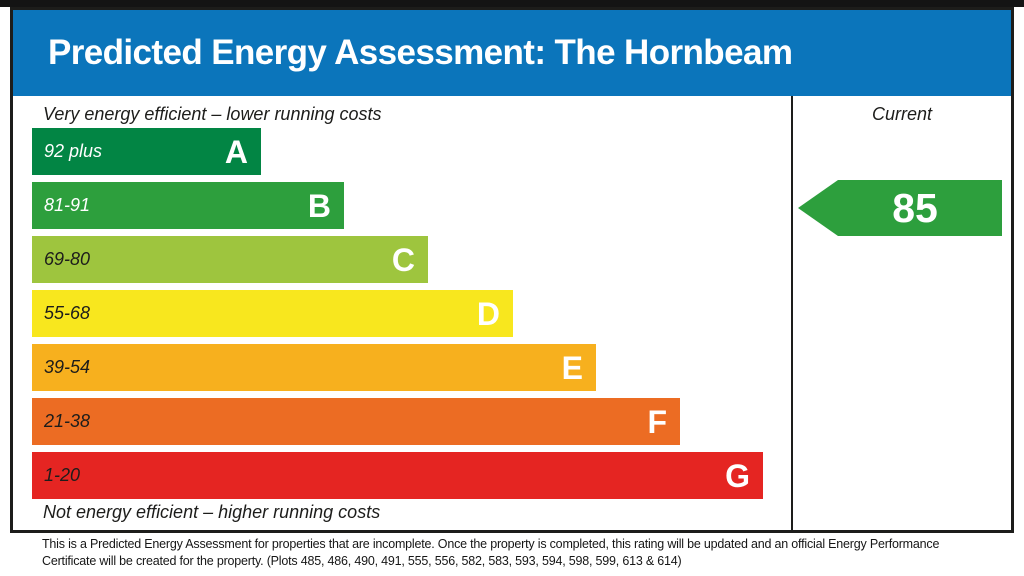 This screenshot has width=1024, height=576. Describe the element at coordinates (403, 259) in the screenshot. I see `band-letter: C` at that location.